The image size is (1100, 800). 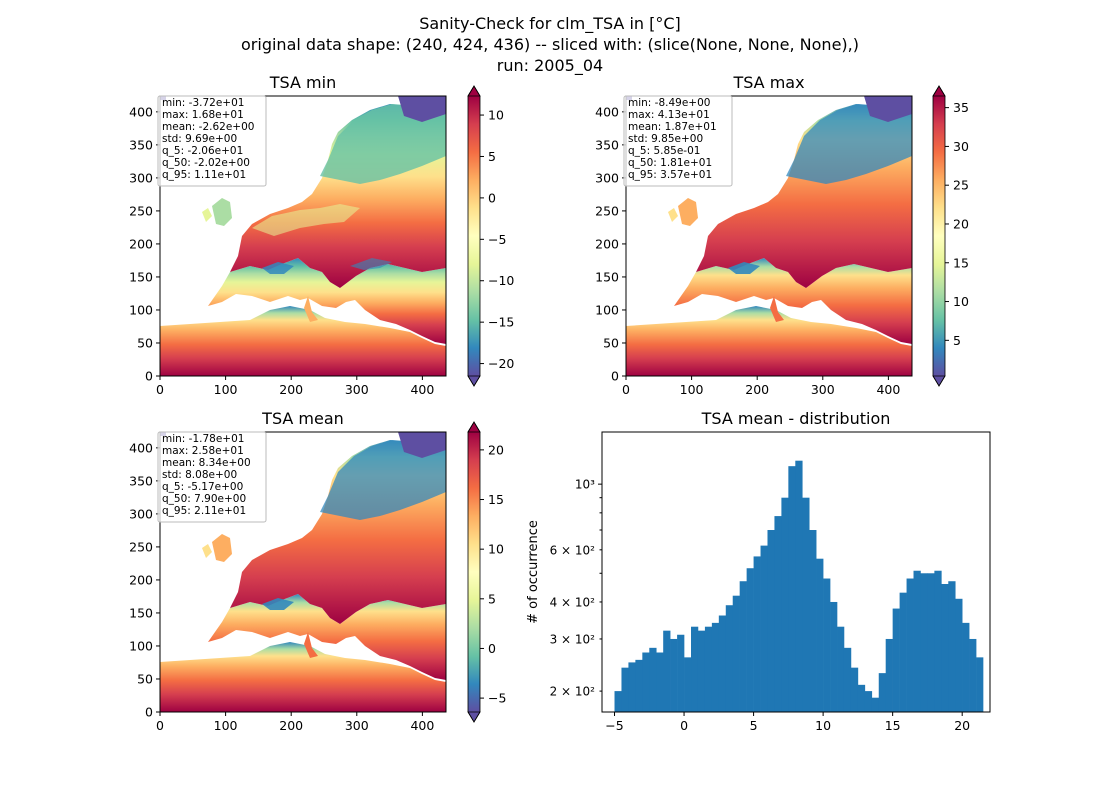 I want to click on y-tick-label: 400, so click(x=141, y=447).